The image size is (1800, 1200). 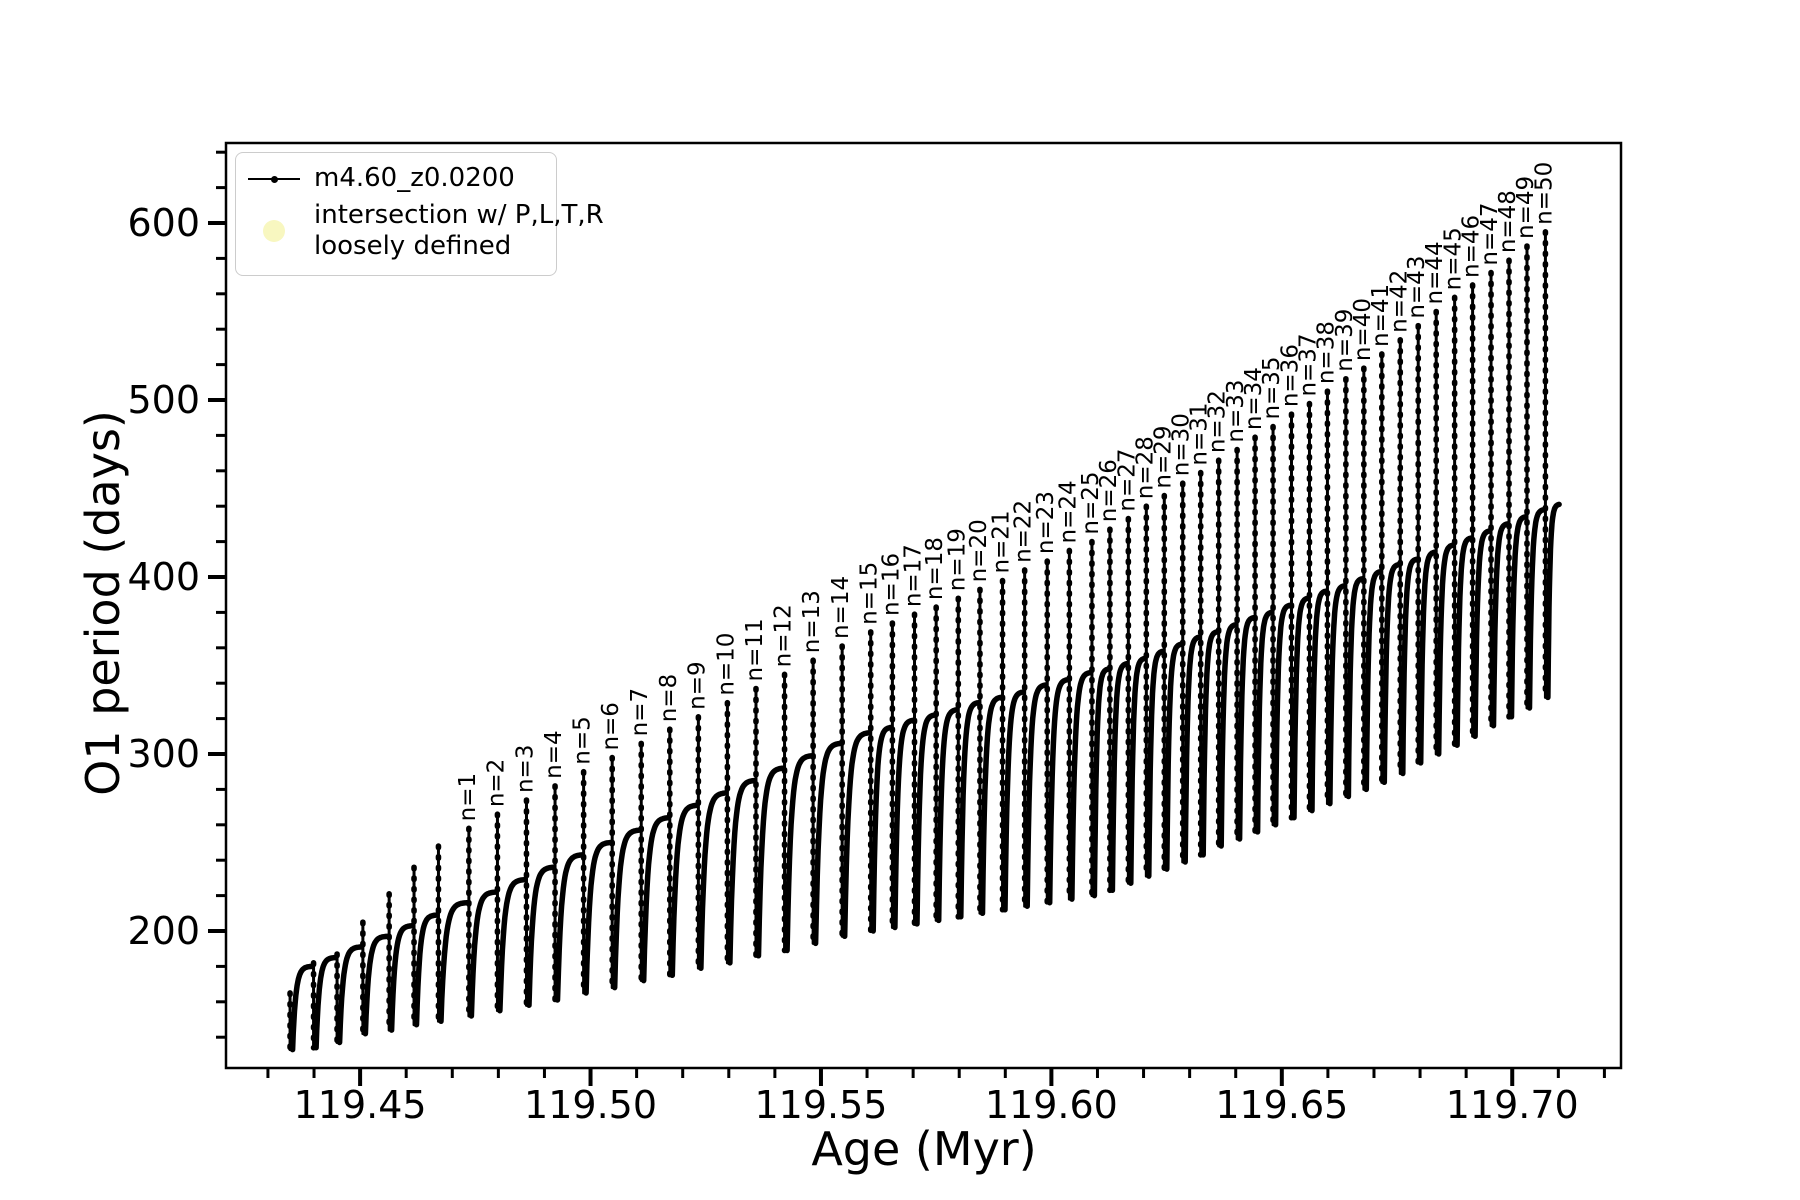 I want to click on spike-label: n=32, so click(x=1218, y=421).